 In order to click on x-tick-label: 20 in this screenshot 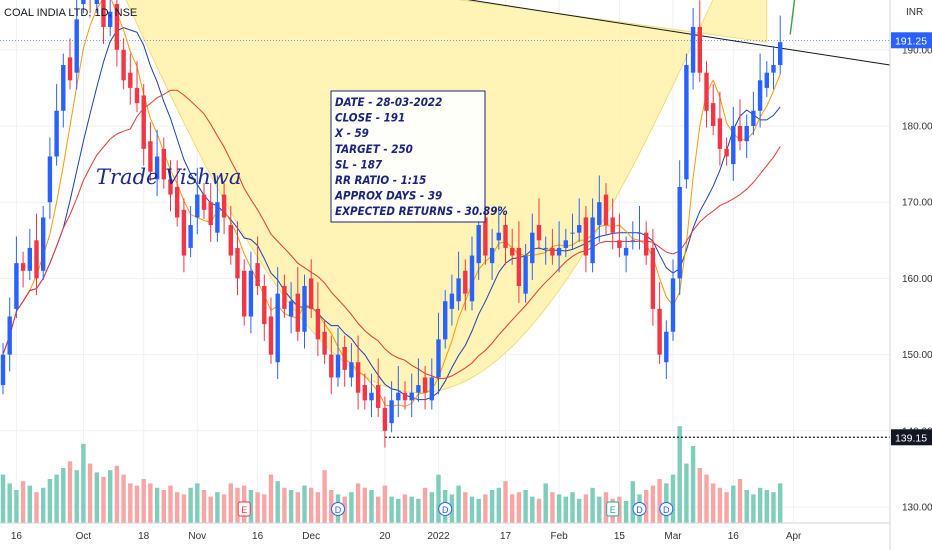, I will do `click(385, 536)`.